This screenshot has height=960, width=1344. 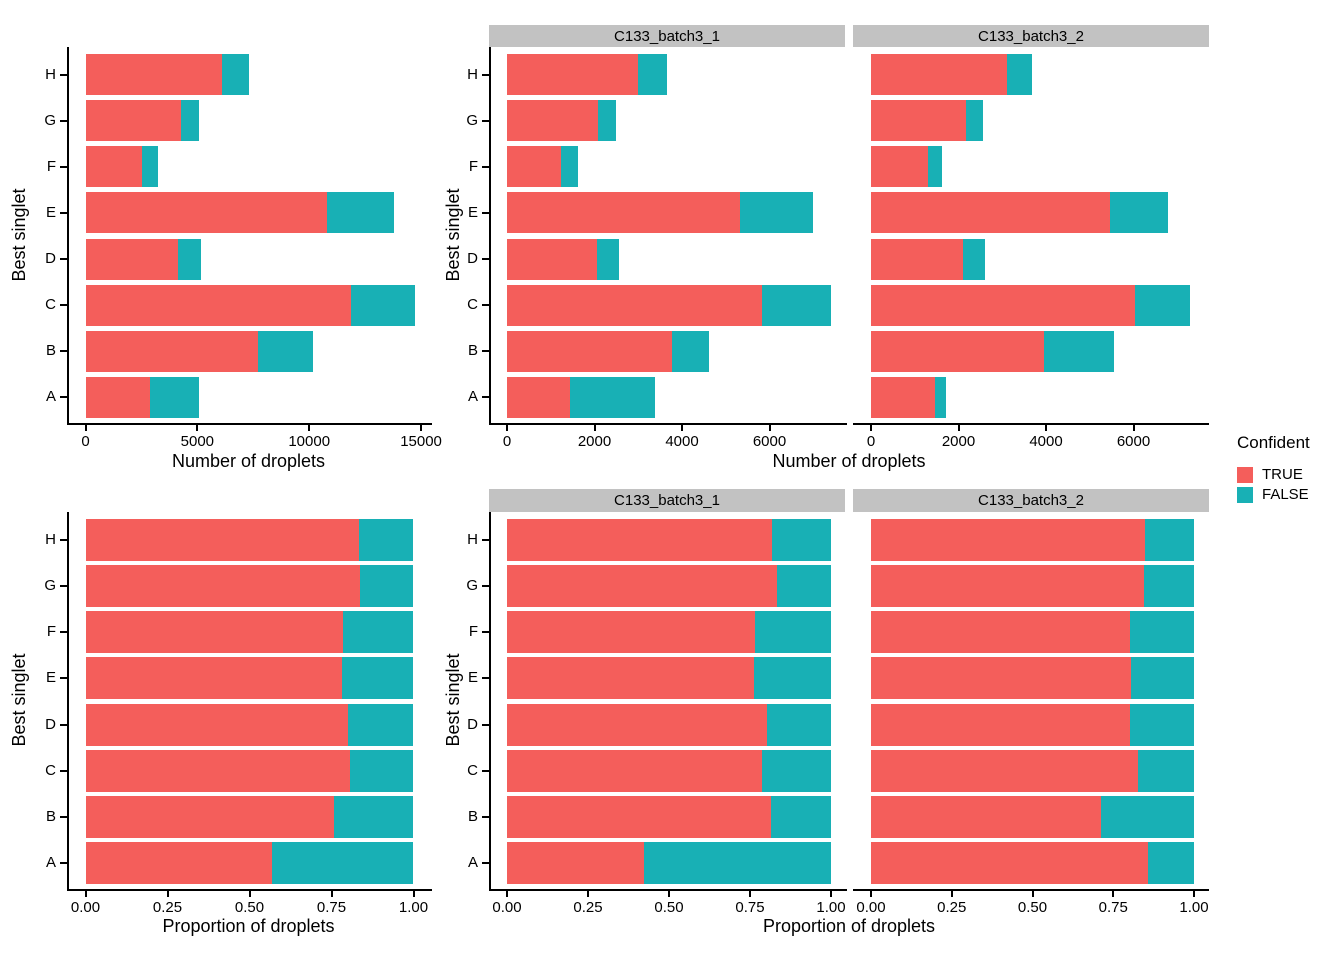 What do you see at coordinates (656, 248) in the screenshot?
I see `counts-panel-batch1: H G F E D C B A 0 2000 4000 6000` at bounding box center [656, 248].